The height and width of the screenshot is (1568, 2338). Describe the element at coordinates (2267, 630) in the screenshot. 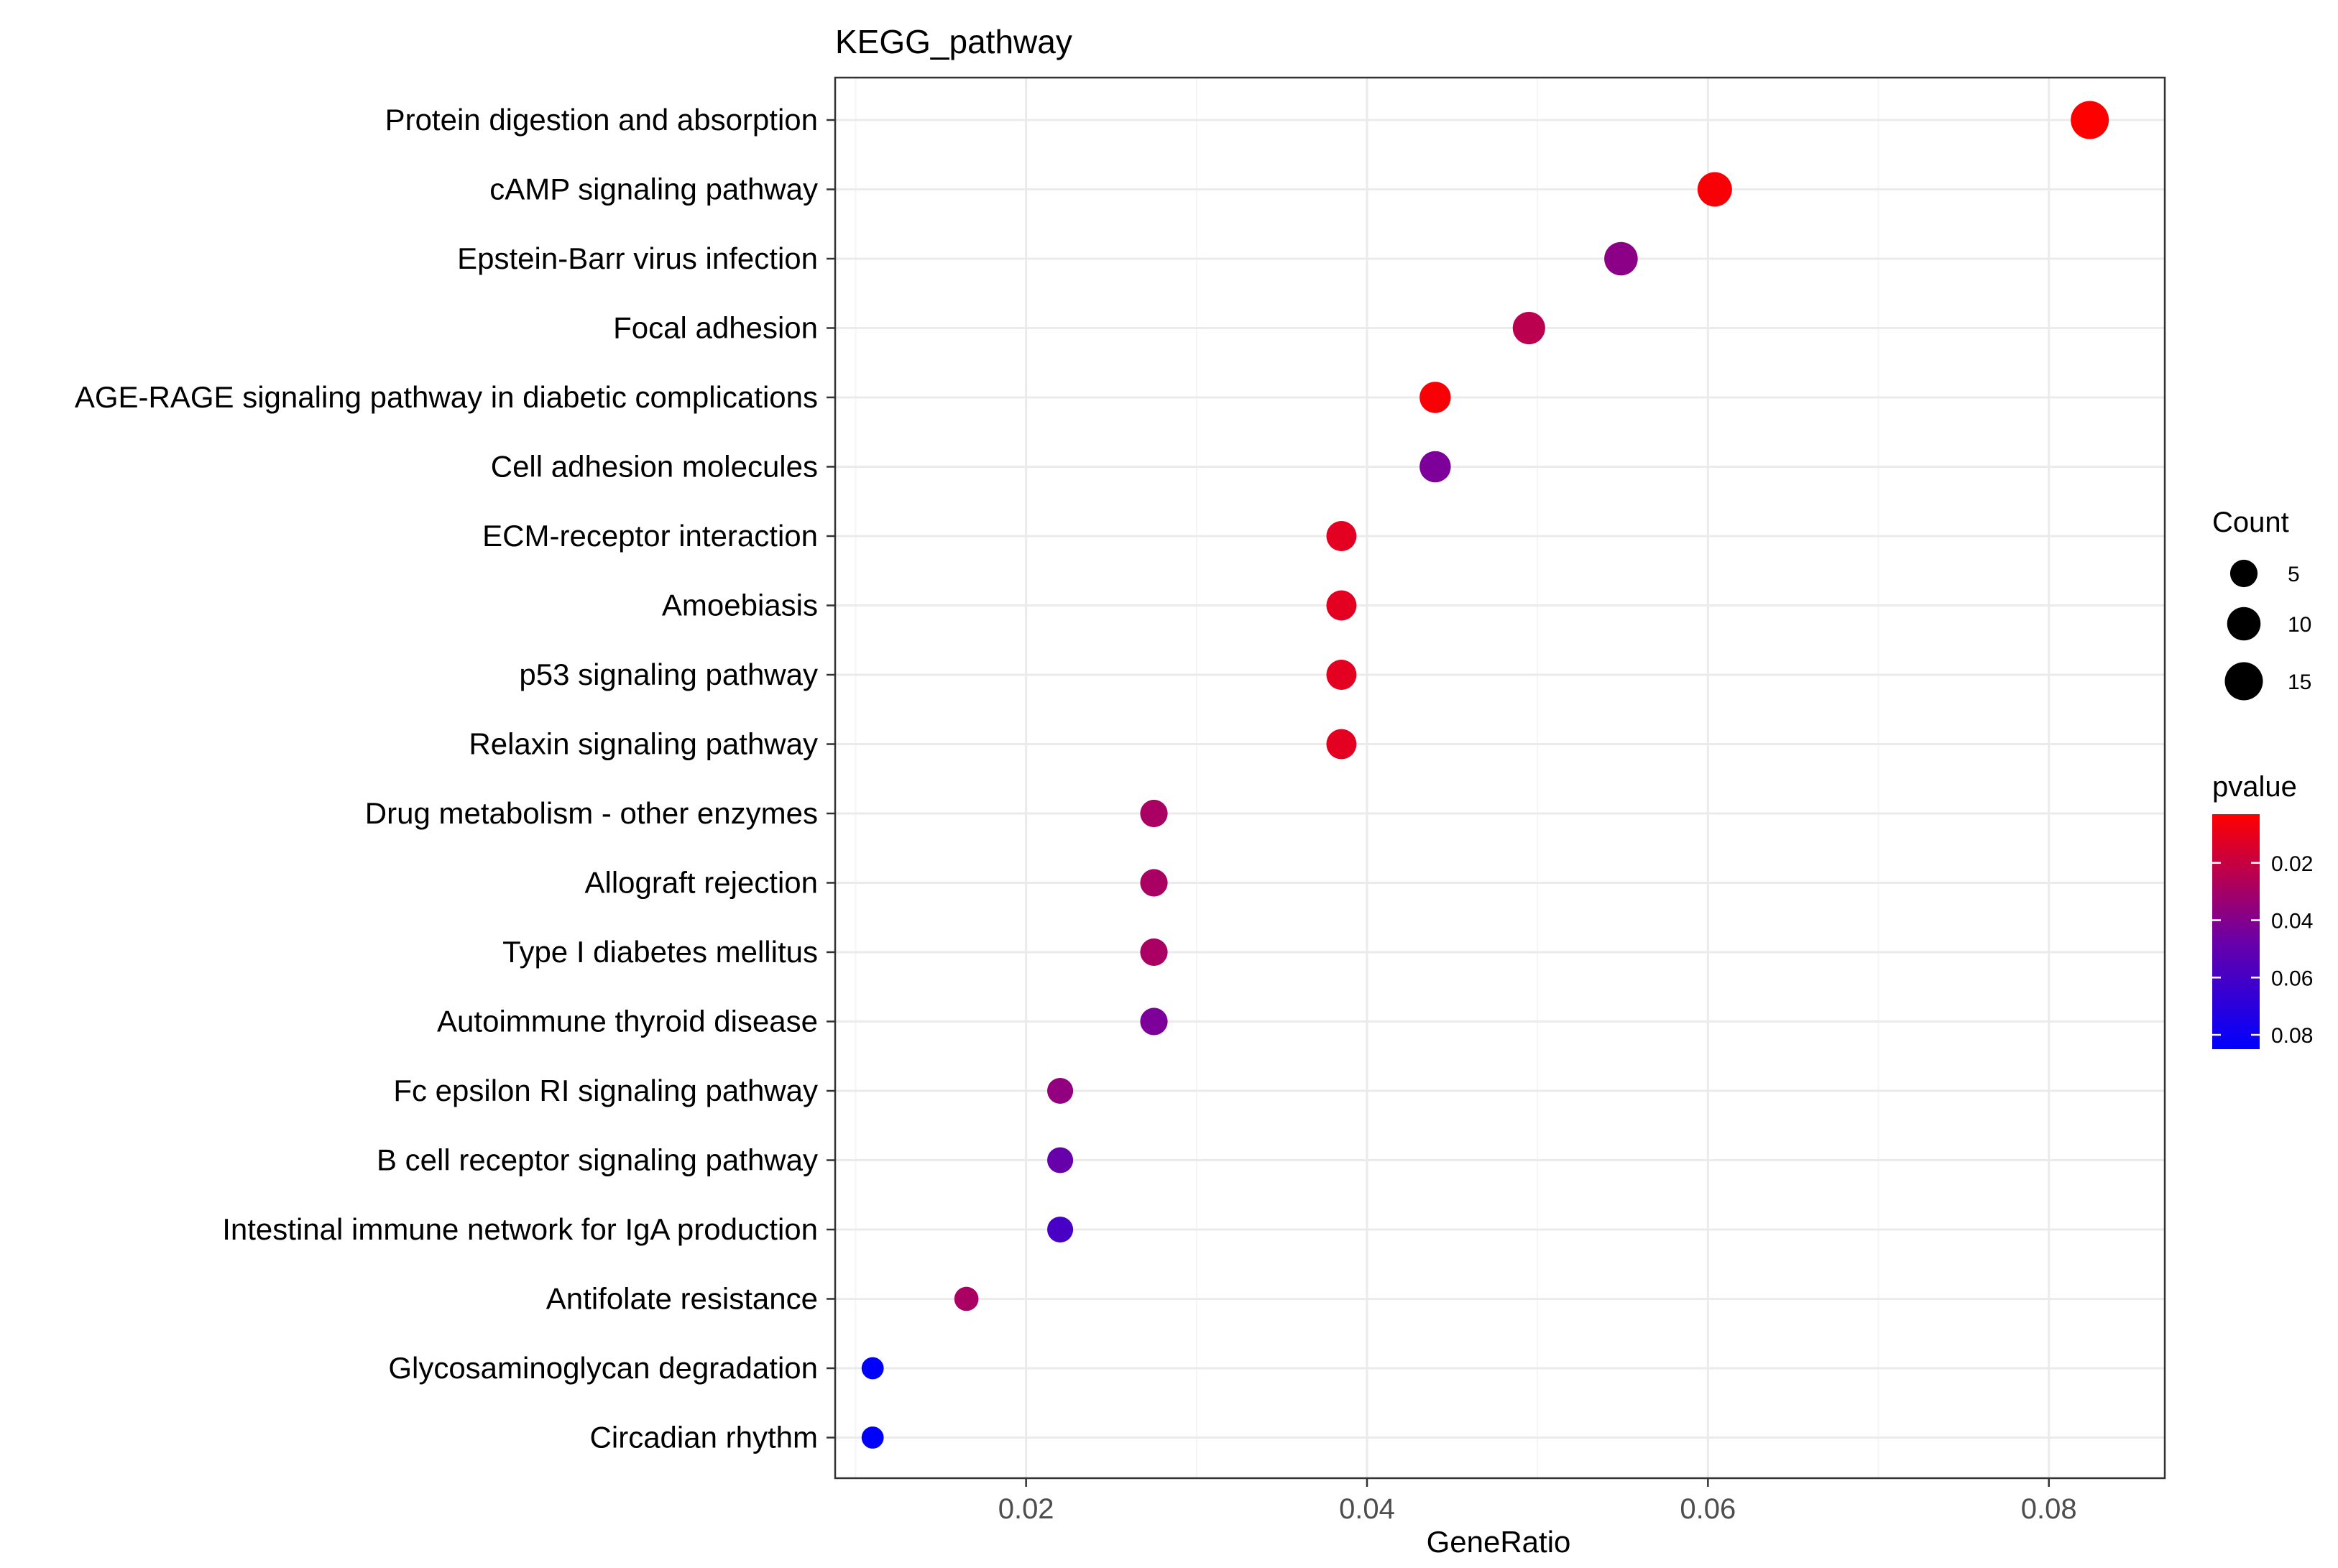

I see `size-legend-items: 5 10 15` at that location.